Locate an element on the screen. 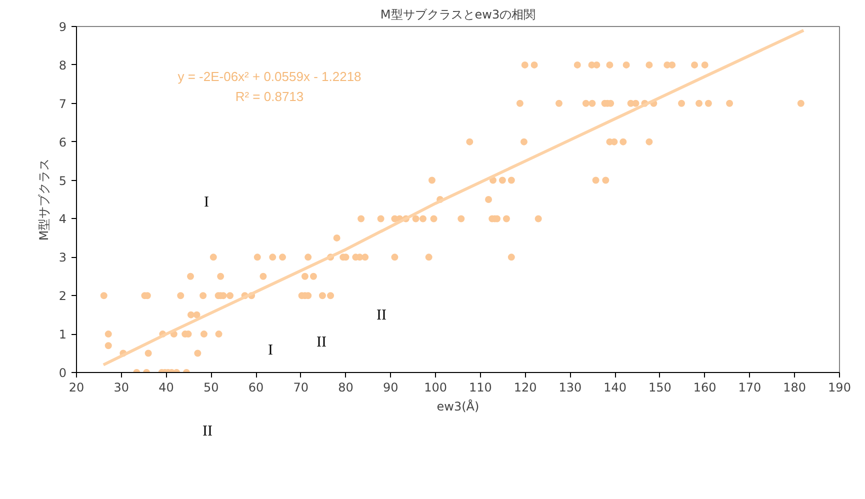  x-tick-label: 70 is located at coordinates (301, 387).